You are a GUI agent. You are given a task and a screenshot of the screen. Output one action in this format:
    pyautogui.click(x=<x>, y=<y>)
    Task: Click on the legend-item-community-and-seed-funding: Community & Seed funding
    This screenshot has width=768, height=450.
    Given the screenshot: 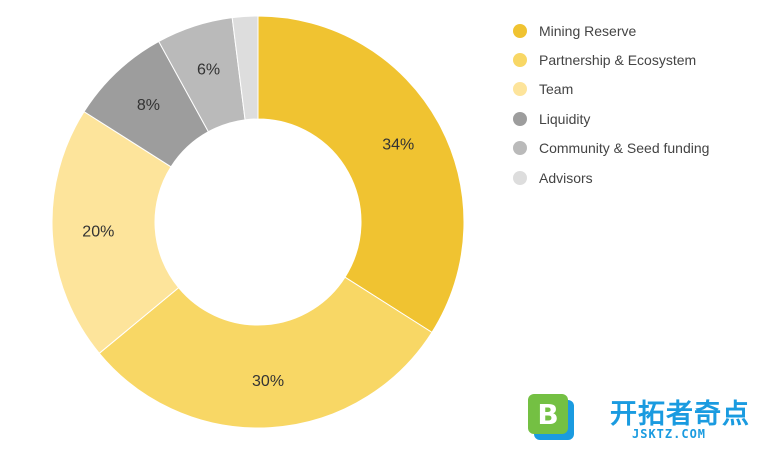 What is the action you would take?
    pyautogui.click(x=611, y=148)
    